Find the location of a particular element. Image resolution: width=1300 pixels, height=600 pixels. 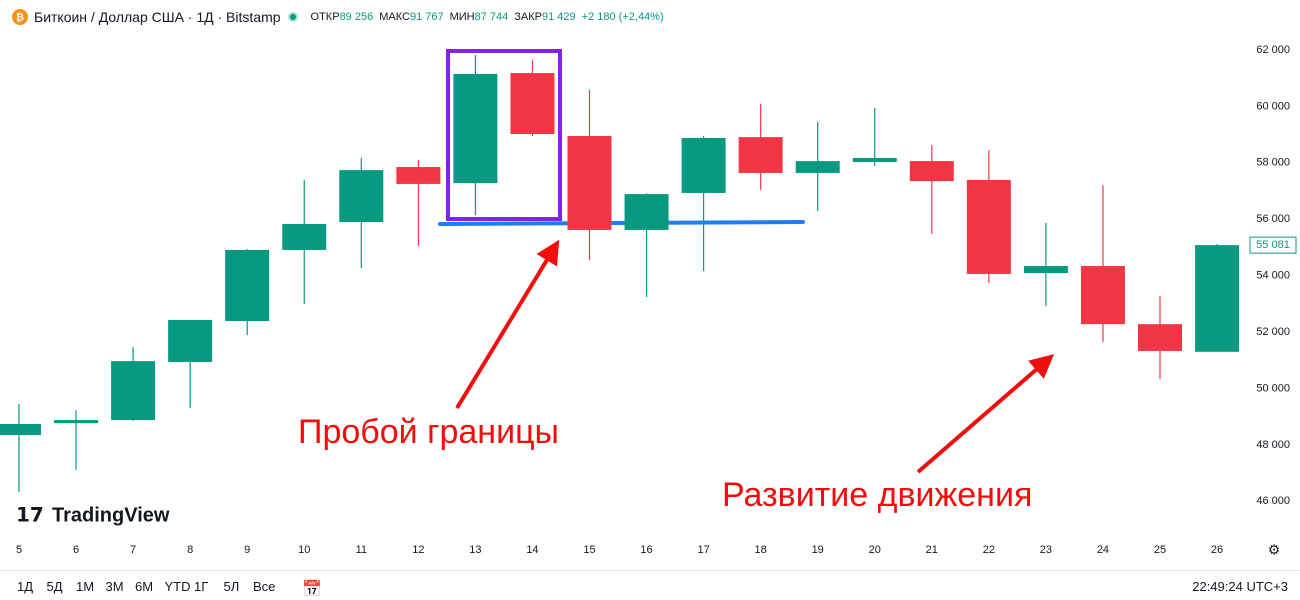

symbol: Биткоин / Доллар США · 1Д · Bitstamp is located at coordinates (157, 17).